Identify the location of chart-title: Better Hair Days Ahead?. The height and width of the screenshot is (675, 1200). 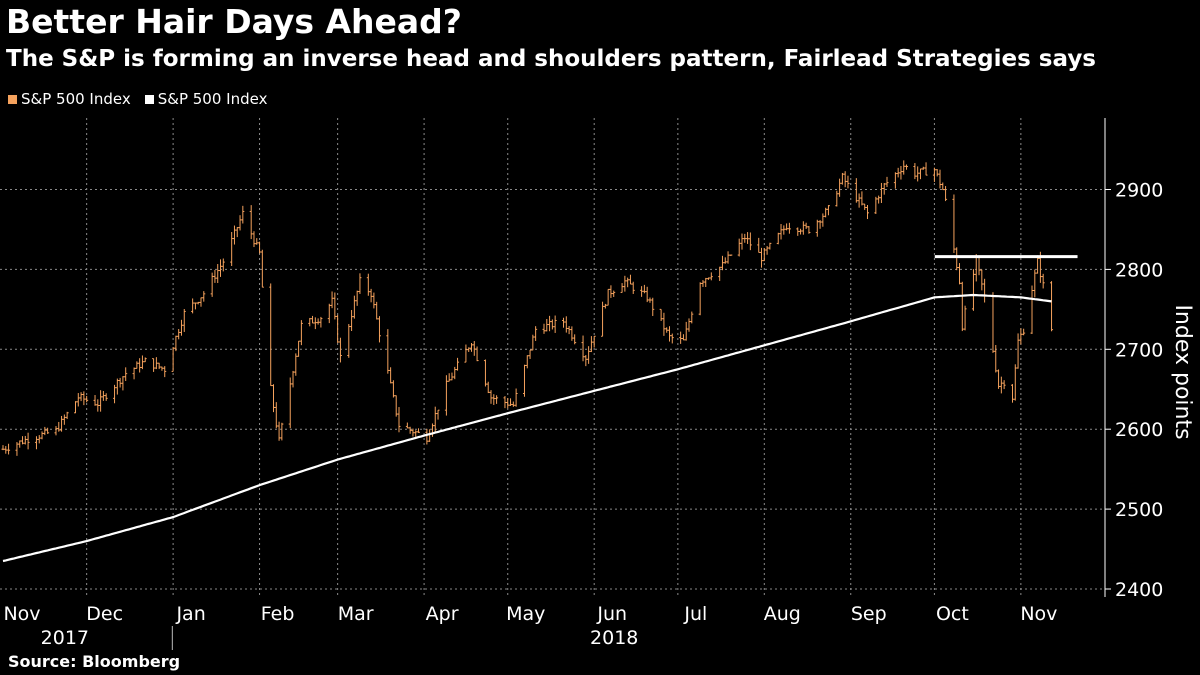
(234, 21).